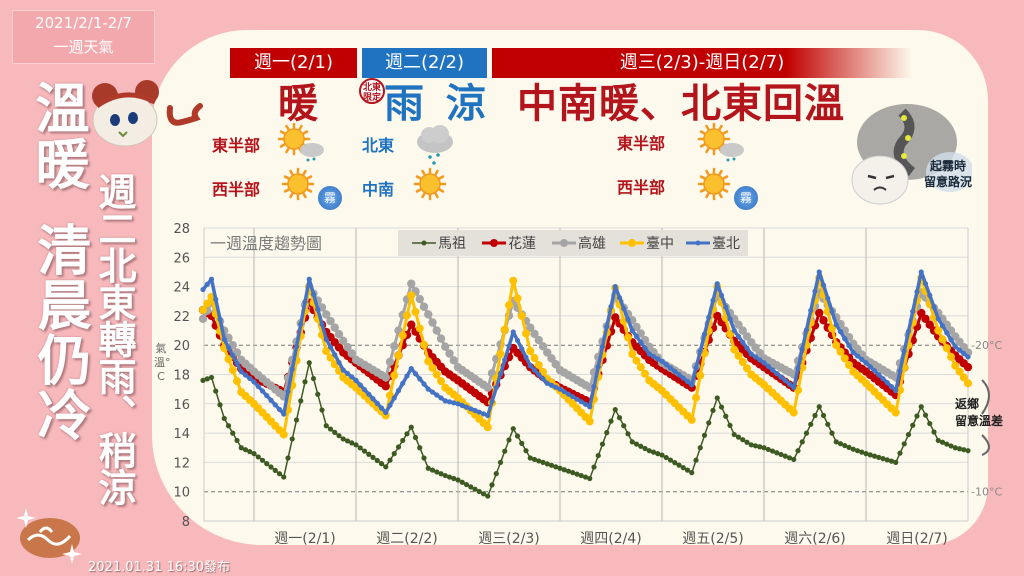 The height and width of the screenshot is (576, 1024). I want to click on sun-fog-icon, so click(714, 184).